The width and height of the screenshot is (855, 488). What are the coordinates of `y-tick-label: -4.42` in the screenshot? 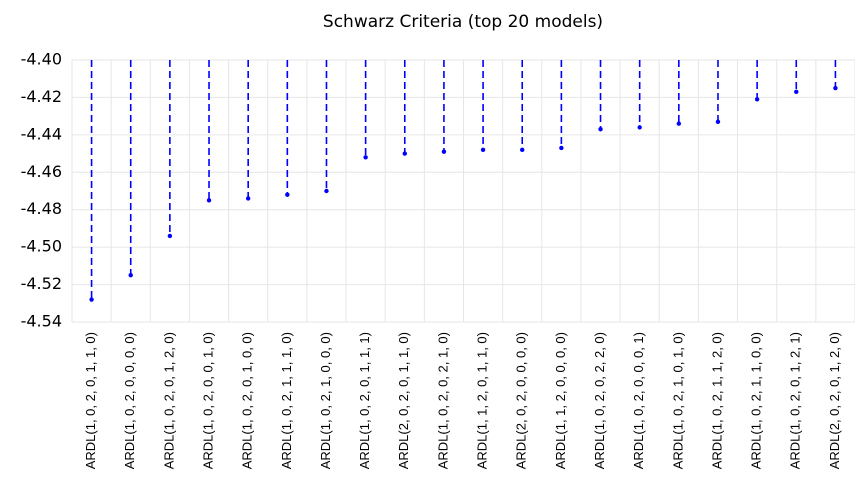 It's located at (41, 96).